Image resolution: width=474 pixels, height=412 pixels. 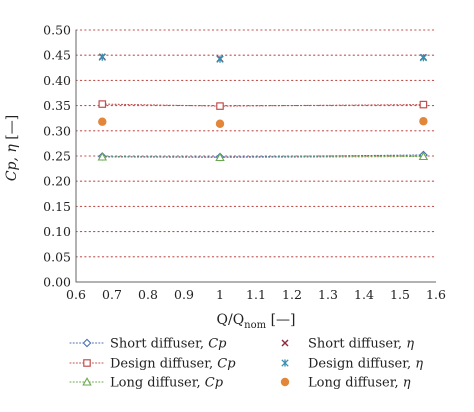 I want to click on x-tick-label: 1.5, so click(x=400, y=294).